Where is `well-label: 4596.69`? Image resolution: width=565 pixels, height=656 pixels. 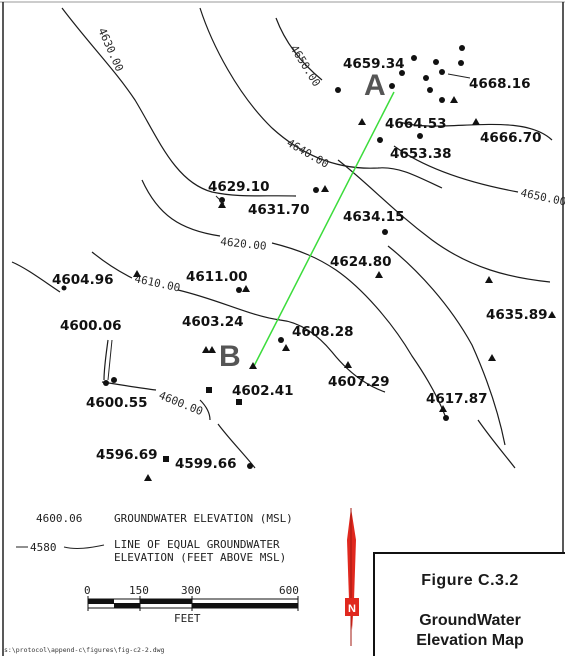
well-label: 4596.69 is located at coordinates (127, 455).